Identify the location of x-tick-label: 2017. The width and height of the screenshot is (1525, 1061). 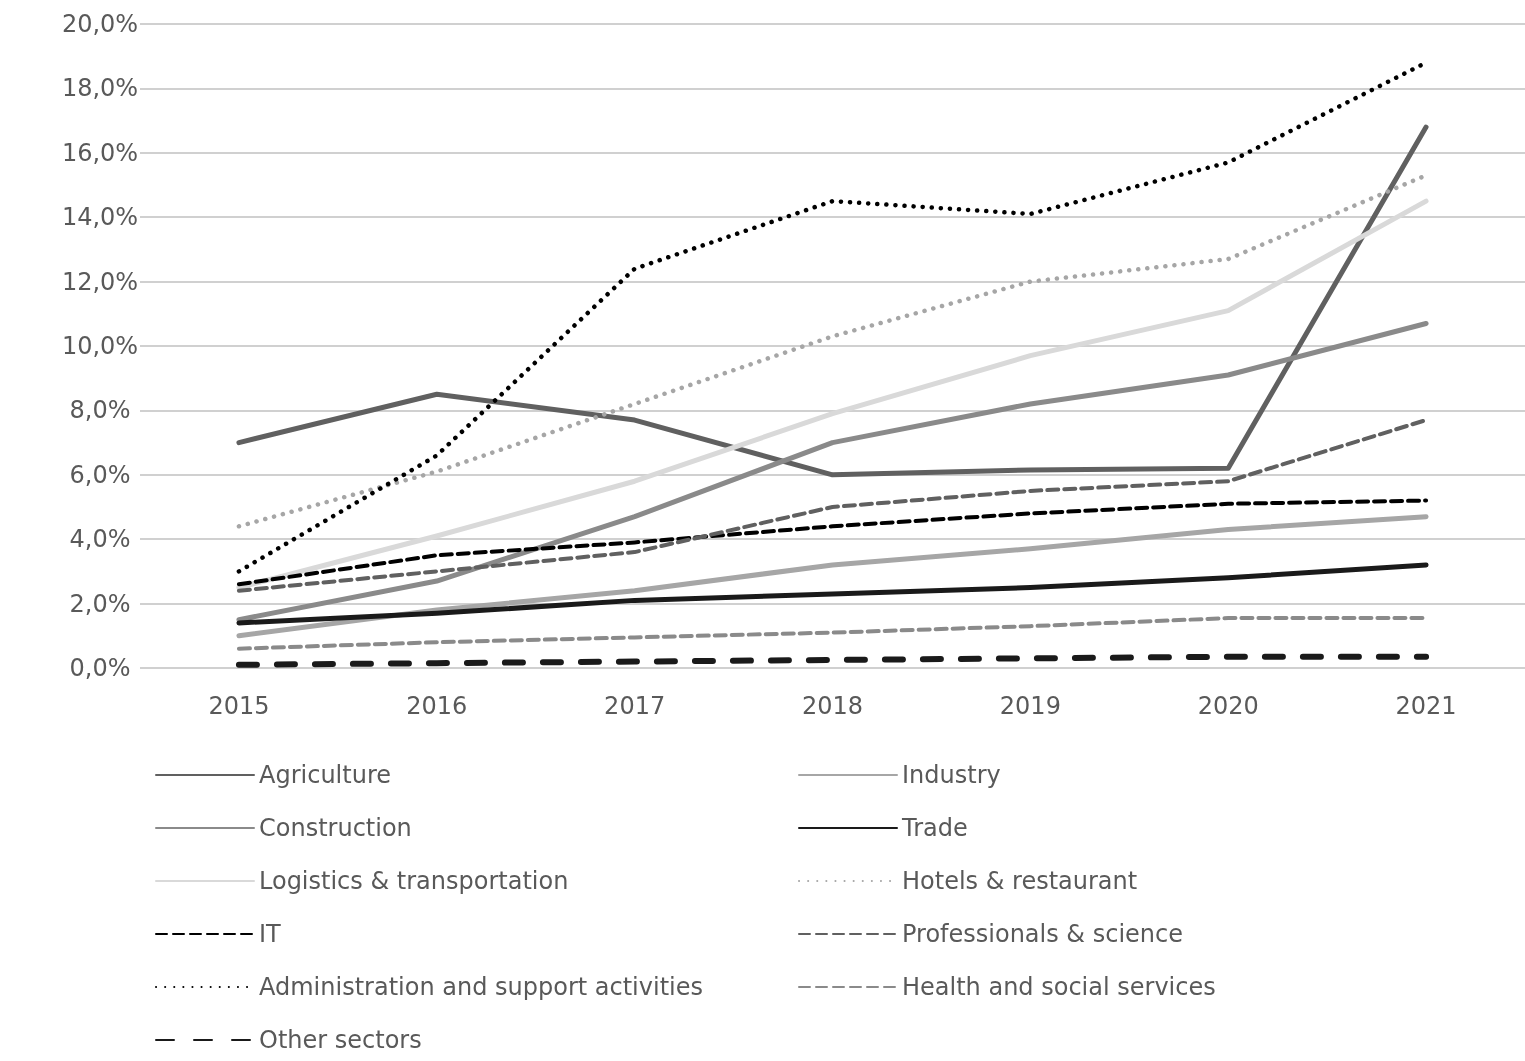
(635, 706).